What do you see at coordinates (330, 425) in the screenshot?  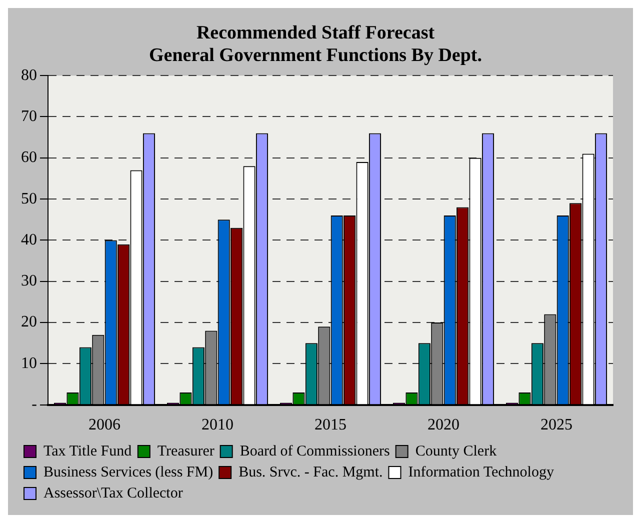 I see `x-tick-label: 2015` at bounding box center [330, 425].